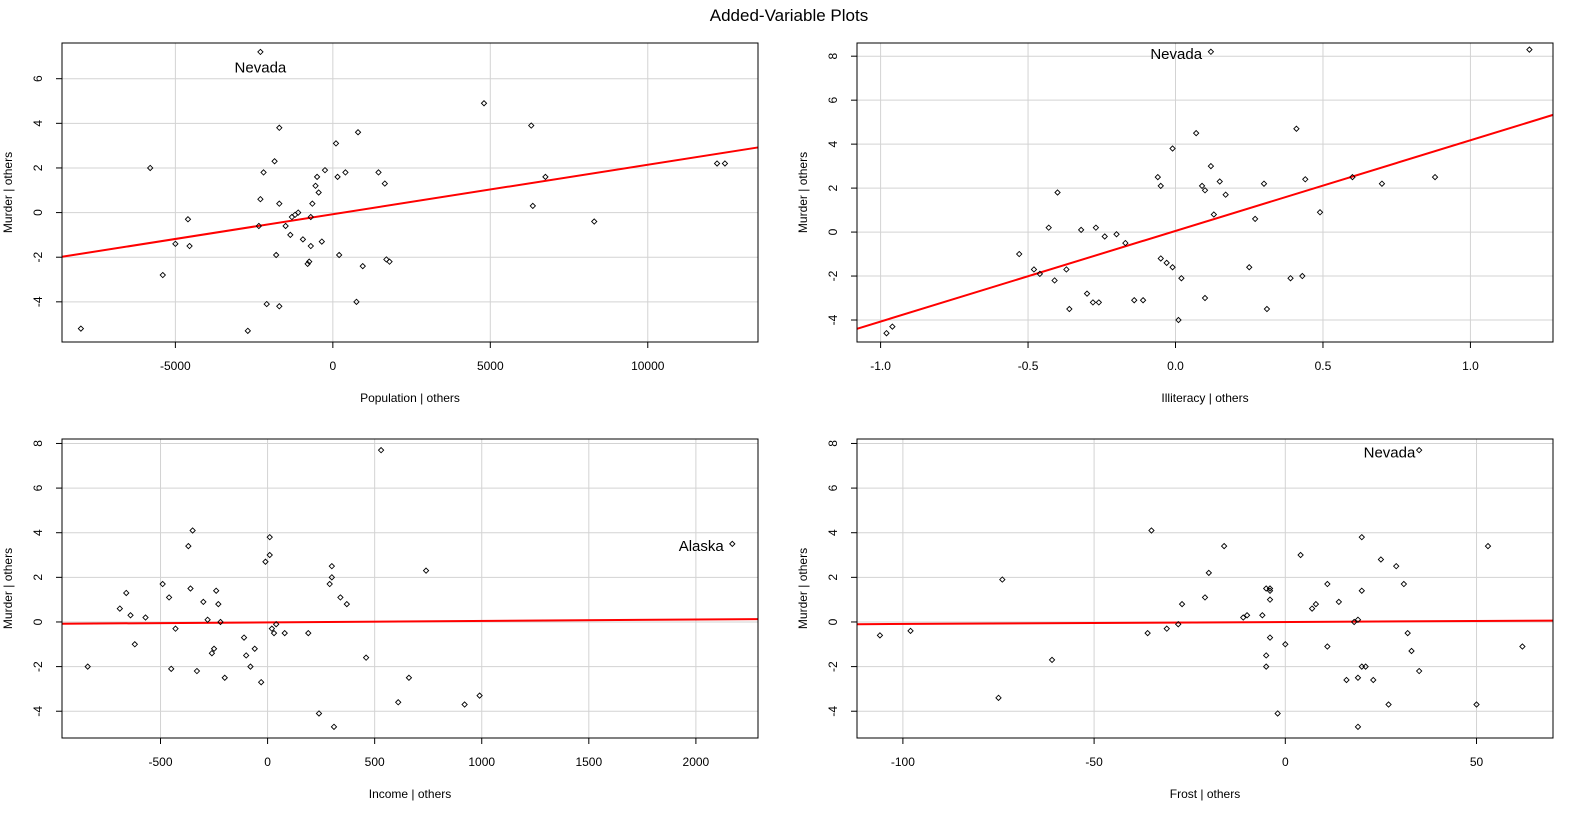 This screenshot has width=1578, height=819. What do you see at coordinates (375, 762) in the screenshot?
I see `x-tick-label: 500` at bounding box center [375, 762].